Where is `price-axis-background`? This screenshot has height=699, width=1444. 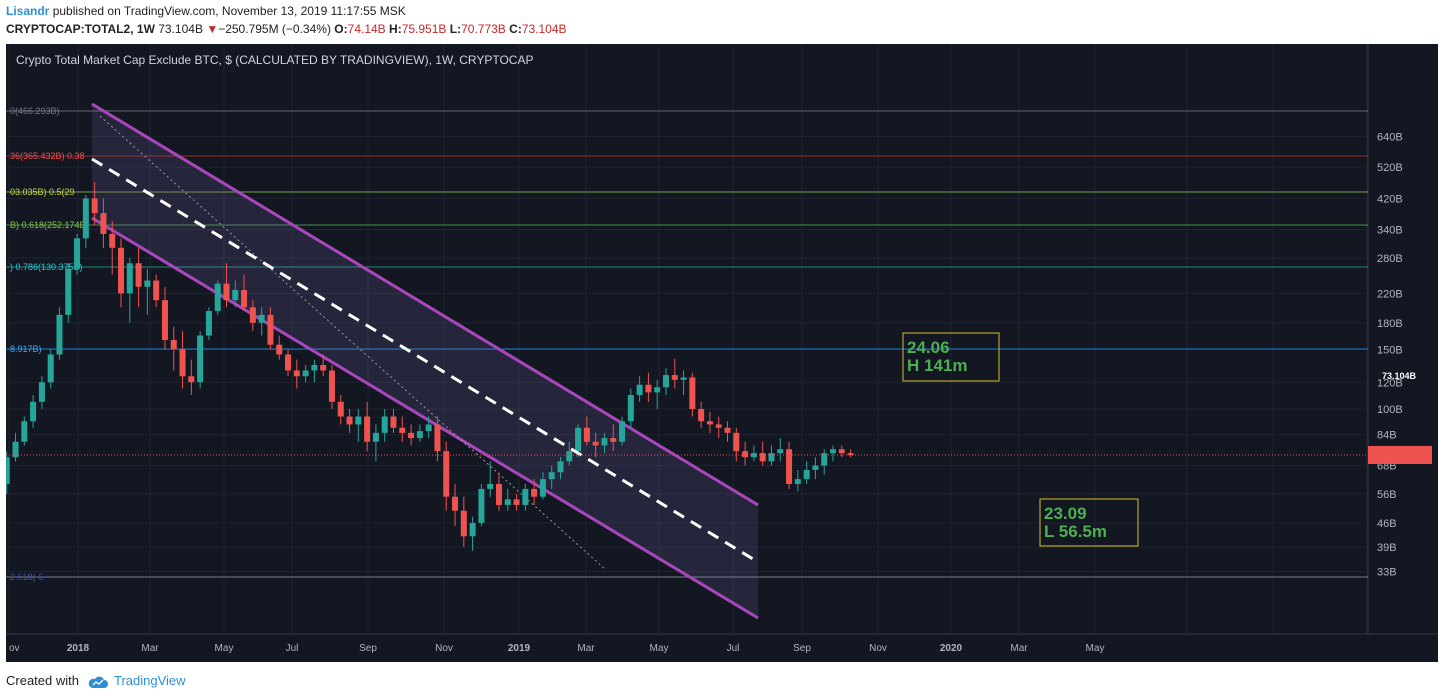
price-axis-background is located at coordinates (1403, 339).